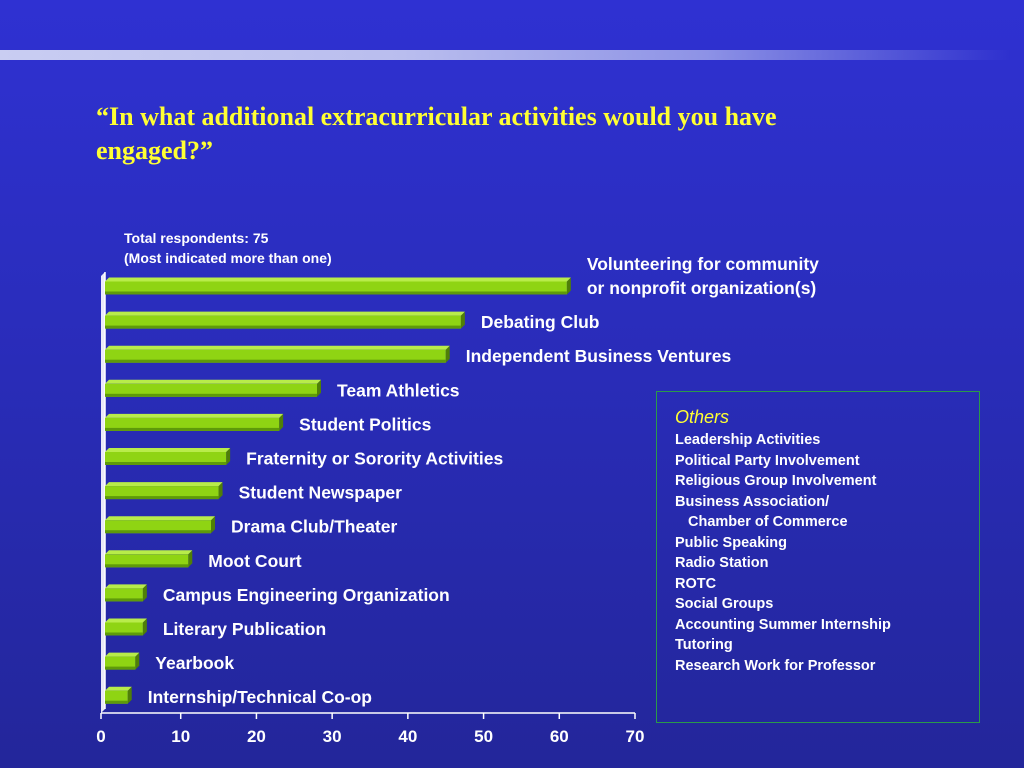  Describe the element at coordinates (332, 736) in the screenshot. I see `x-tick-label: 30` at that location.